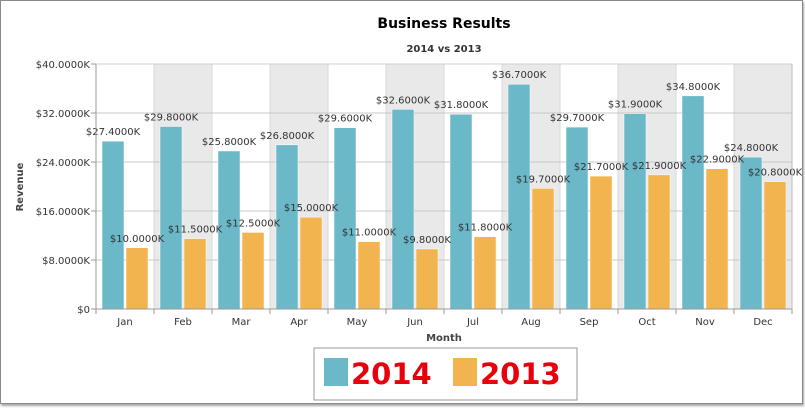 The width and height of the screenshot is (805, 408). What do you see at coordinates (299, 322) in the screenshot?
I see `x-tick-label: Apr` at bounding box center [299, 322].